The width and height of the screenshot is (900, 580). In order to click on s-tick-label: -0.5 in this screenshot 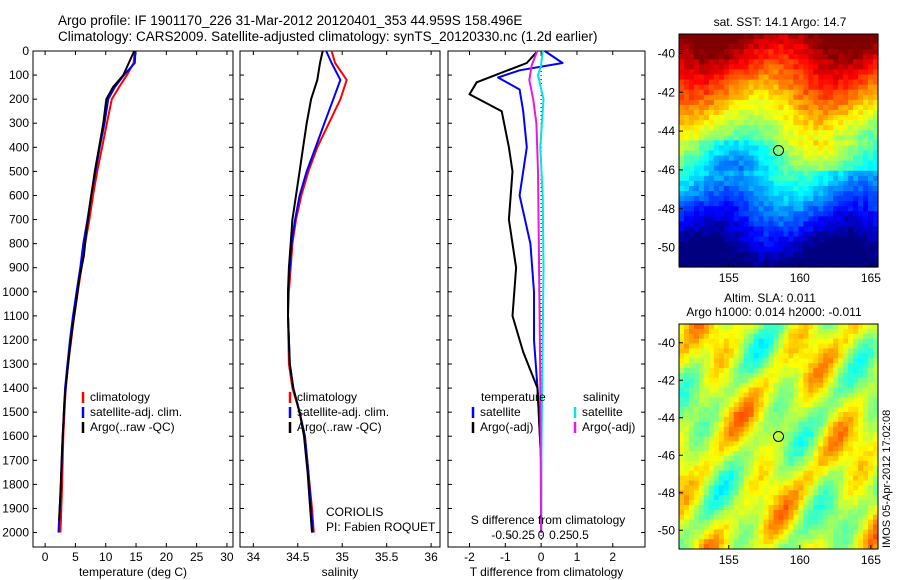, I will do `click(501, 535)`.